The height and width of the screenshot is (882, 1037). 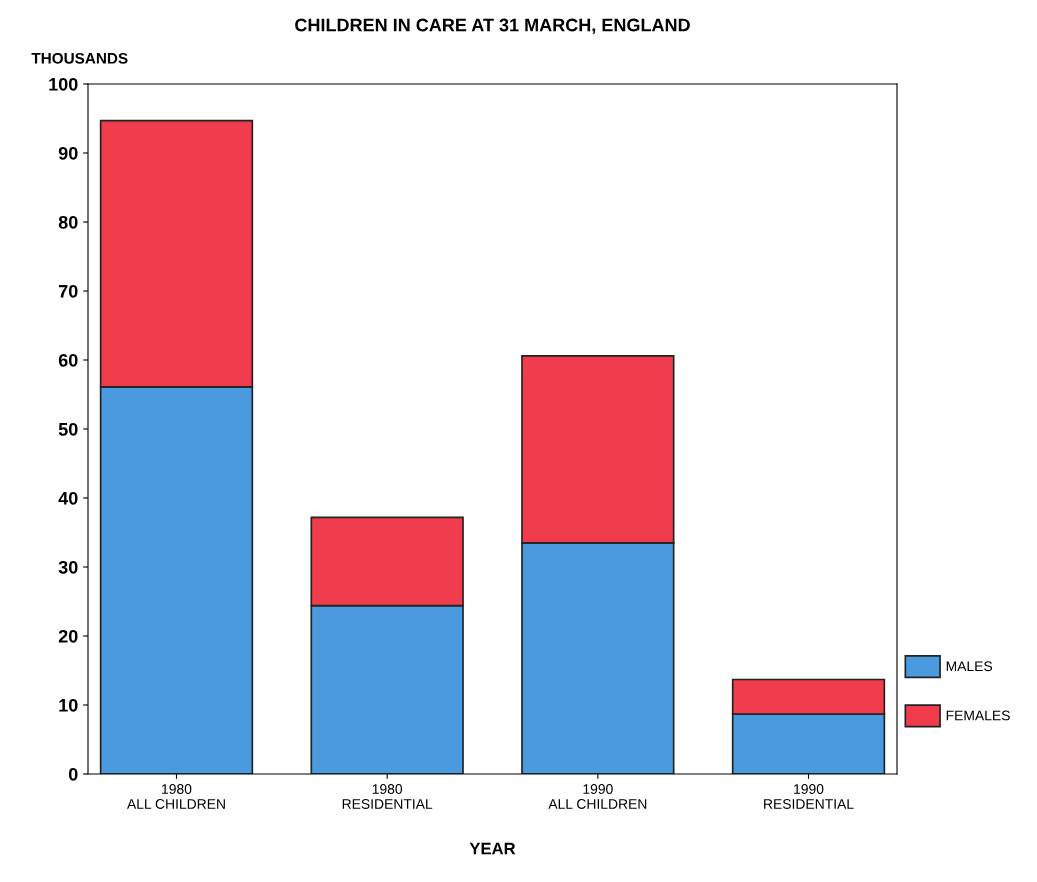 I want to click on y-tick-label: 60, so click(x=68, y=360).